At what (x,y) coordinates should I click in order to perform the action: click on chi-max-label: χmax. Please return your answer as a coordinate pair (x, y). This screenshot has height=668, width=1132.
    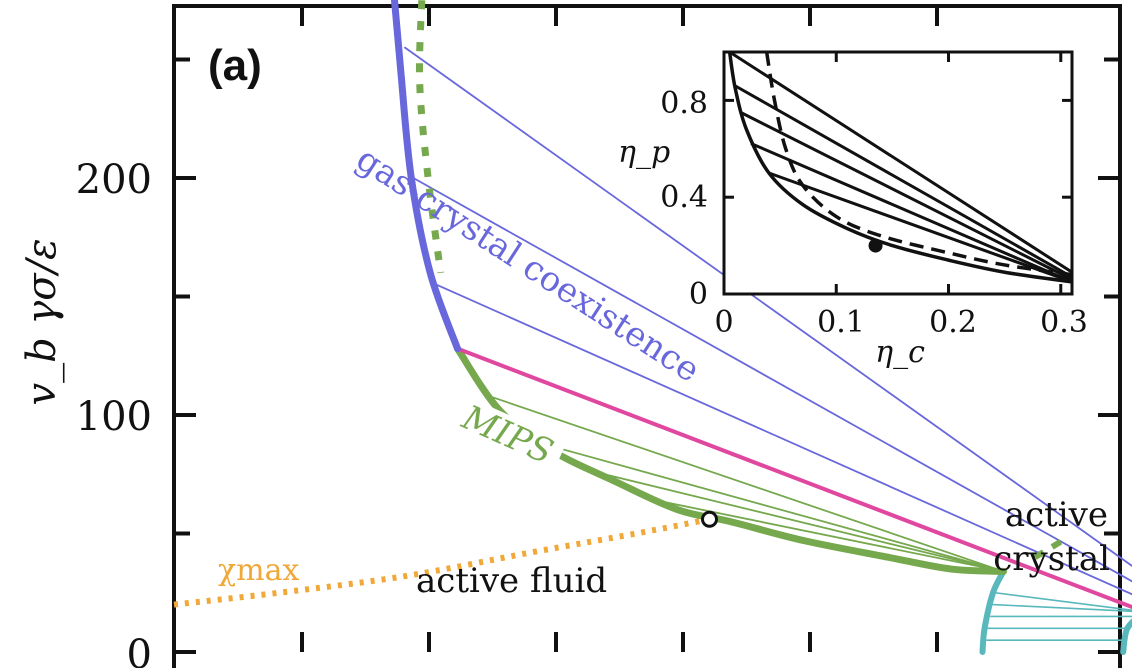
    Looking at the image, I should click on (259, 570).